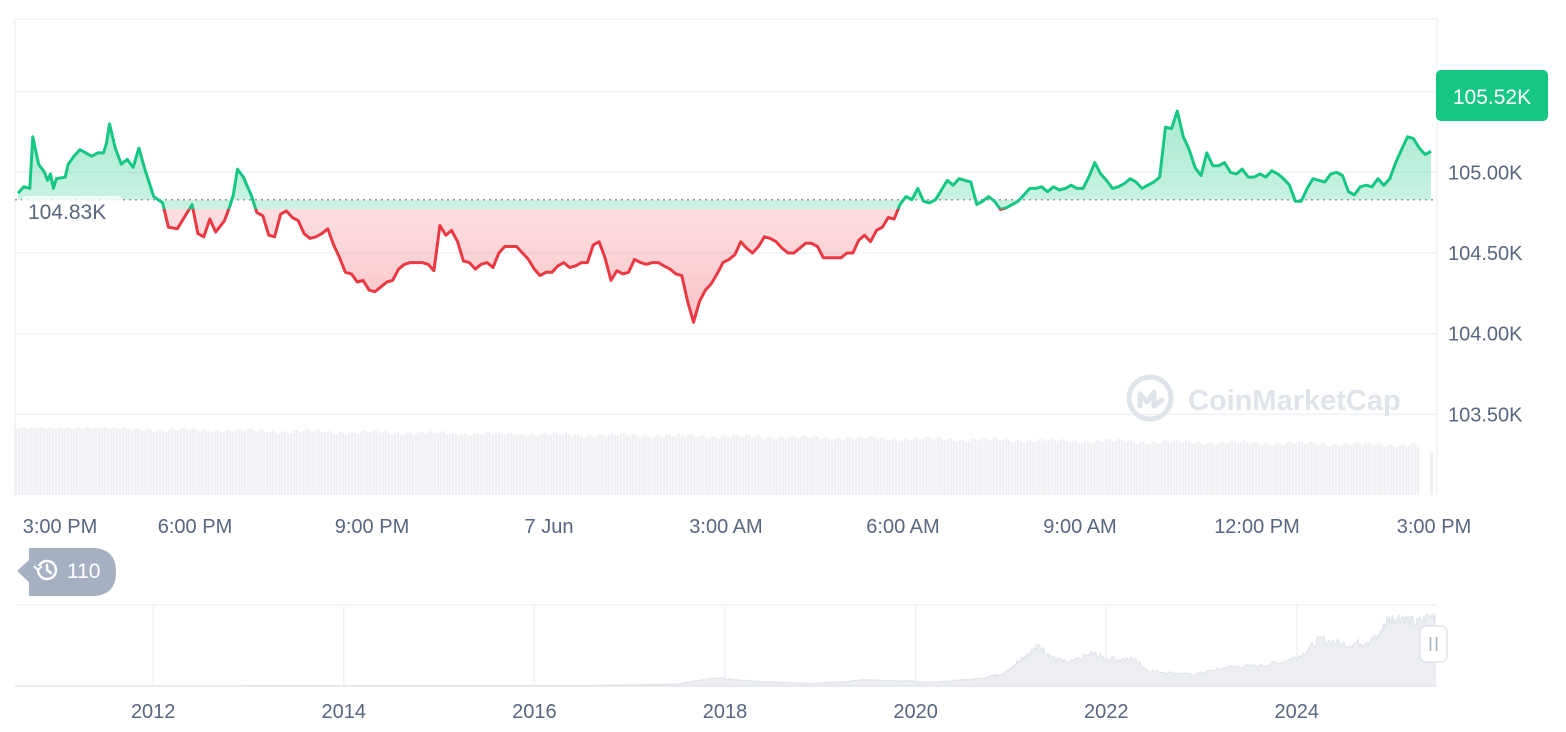 The height and width of the screenshot is (732, 1566). I want to click on navigator-x-axis: 2012 2014 2016 2018 2020 2022 2024, so click(725, 712).